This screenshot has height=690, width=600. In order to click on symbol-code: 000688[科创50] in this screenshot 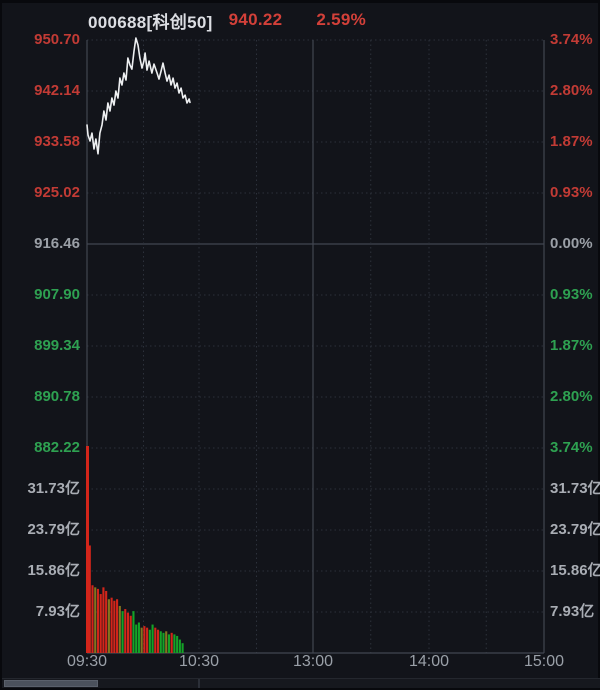, I will do `click(150, 22)`.